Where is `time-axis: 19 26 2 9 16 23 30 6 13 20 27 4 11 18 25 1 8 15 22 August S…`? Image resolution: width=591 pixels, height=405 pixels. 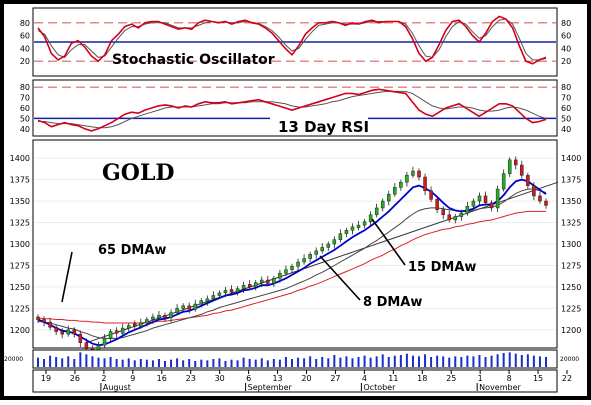 time-axis: 19 26 2 9 16 23 30 6 13 20 27 4 11 18 25 1 8 15 22 August S… is located at coordinates (302, 381).